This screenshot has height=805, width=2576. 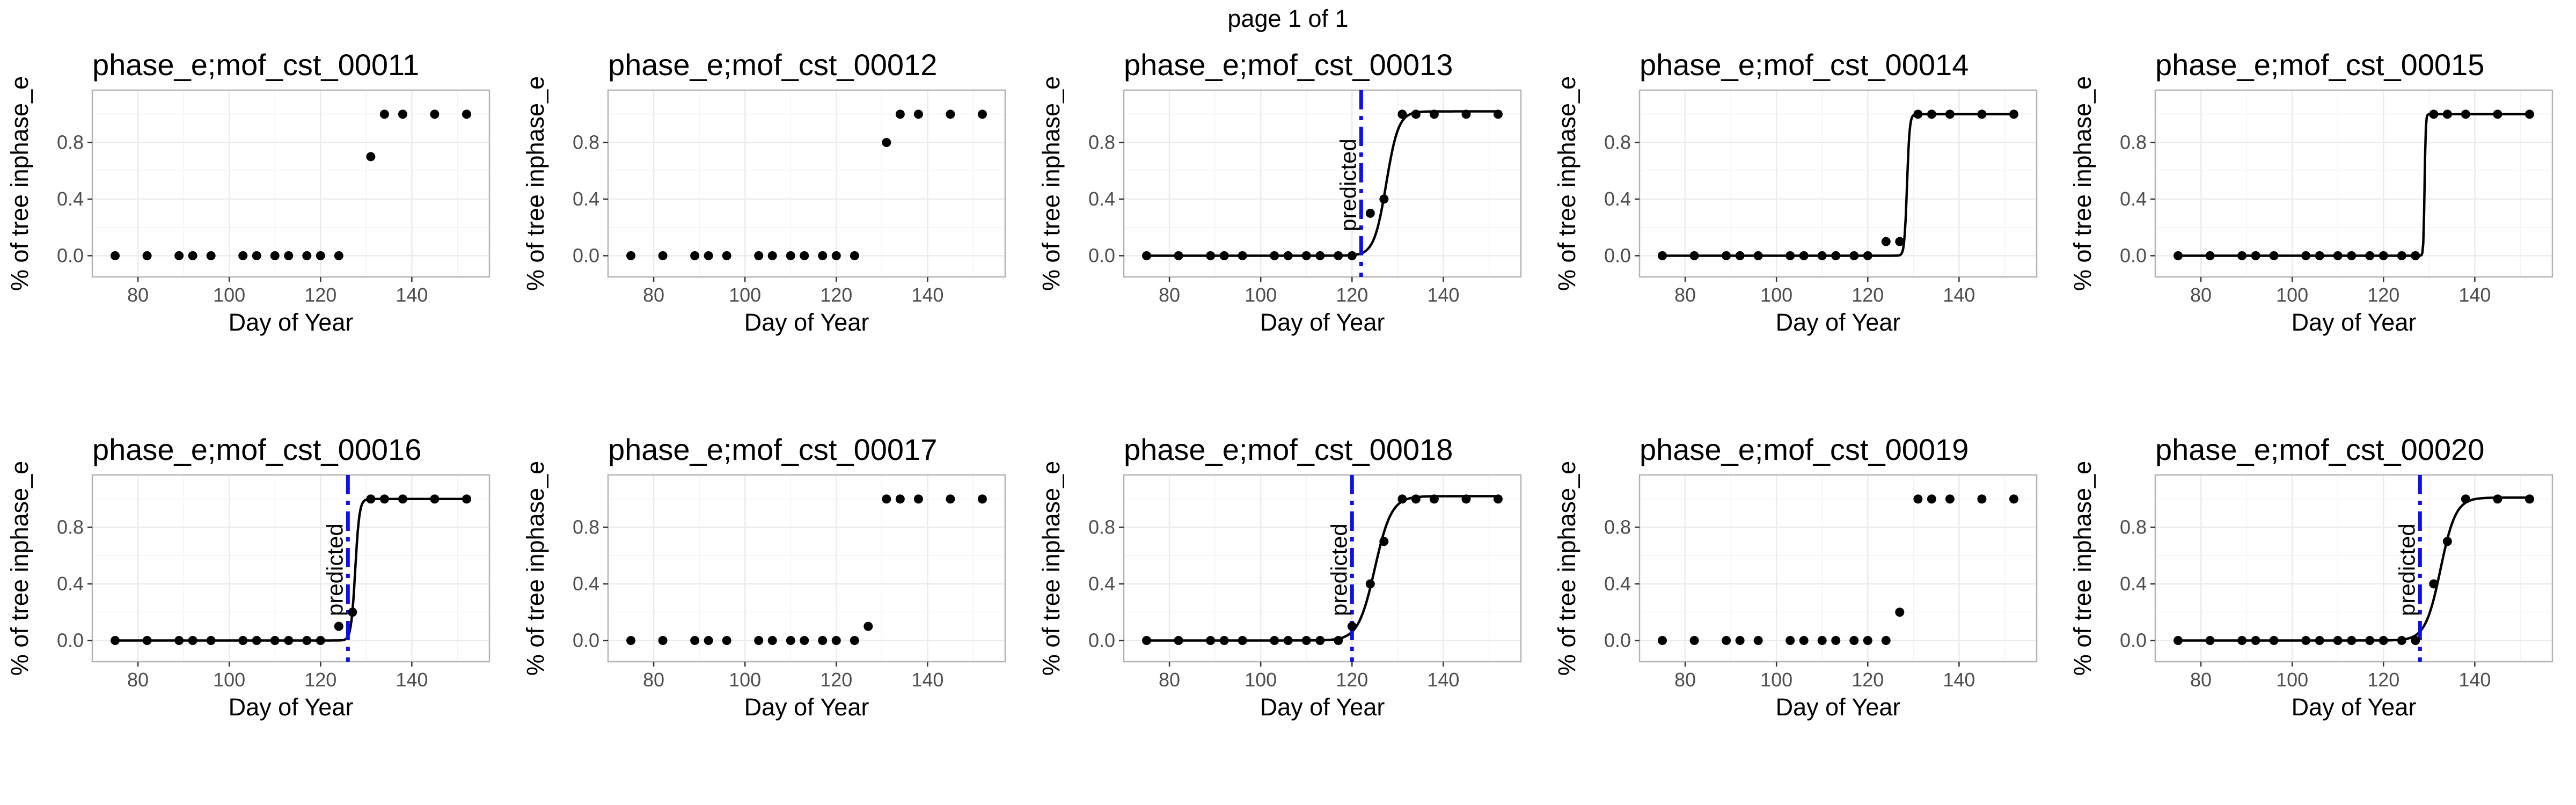 What do you see at coordinates (2354, 569) in the screenshot?
I see `fitted-curve` at bounding box center [2354, 569].